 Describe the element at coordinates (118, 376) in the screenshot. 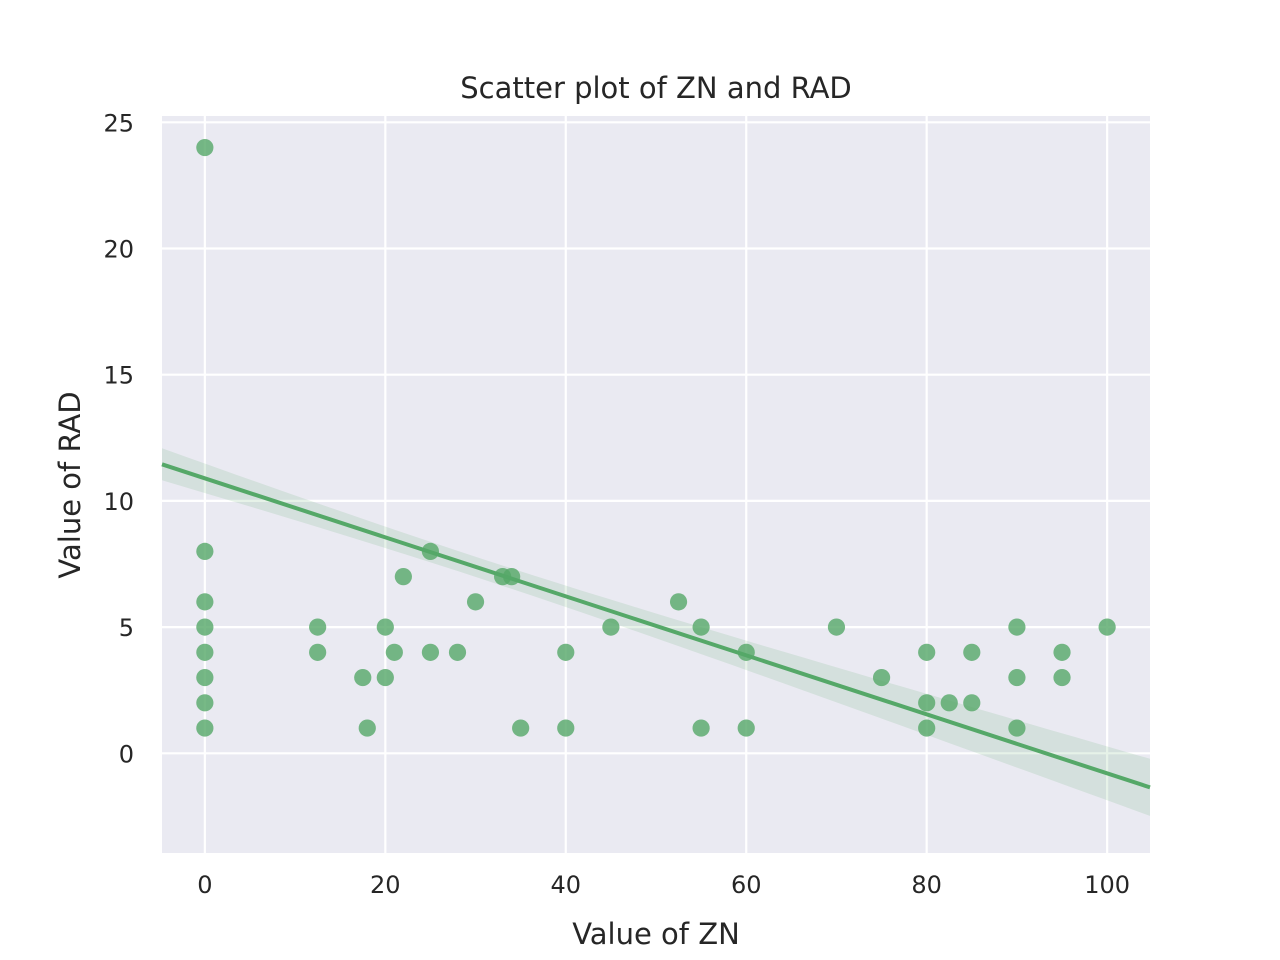

I see `y-tick-label: 15` at that location.